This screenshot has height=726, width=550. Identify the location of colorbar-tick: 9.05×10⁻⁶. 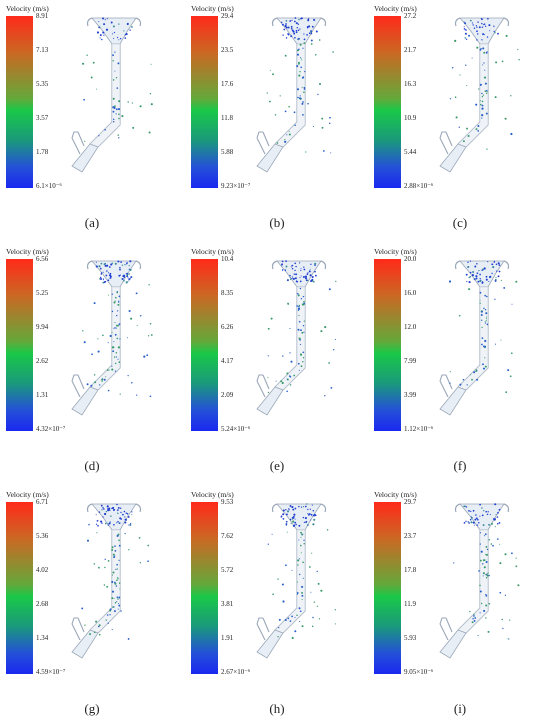
(419, 672).